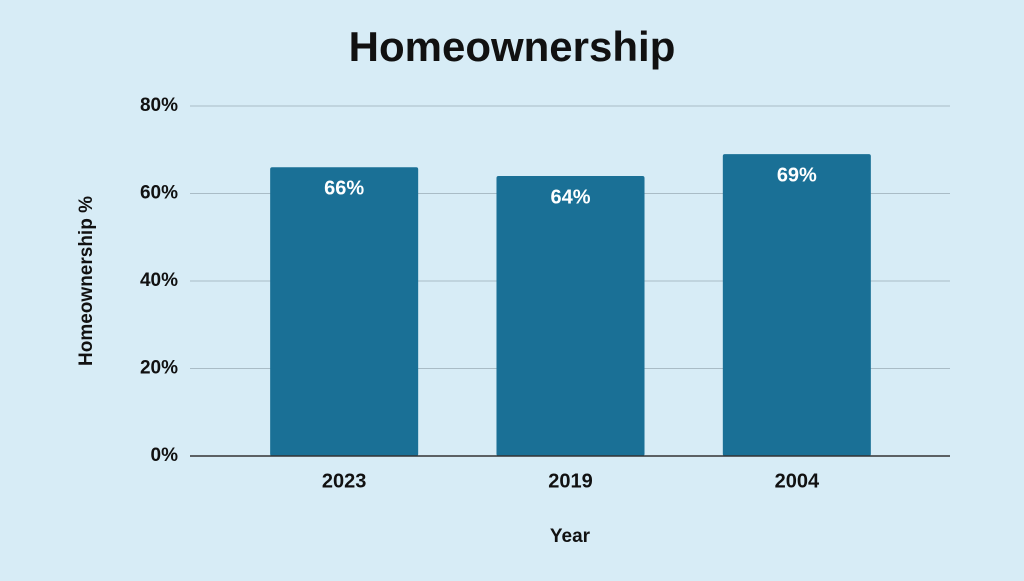 Image resolution: width=1024 pixels, height=581 pixels. Describe the element at coordinates (159, 105) in the screenshot. I see `y-tick-label: 80%` at that location.